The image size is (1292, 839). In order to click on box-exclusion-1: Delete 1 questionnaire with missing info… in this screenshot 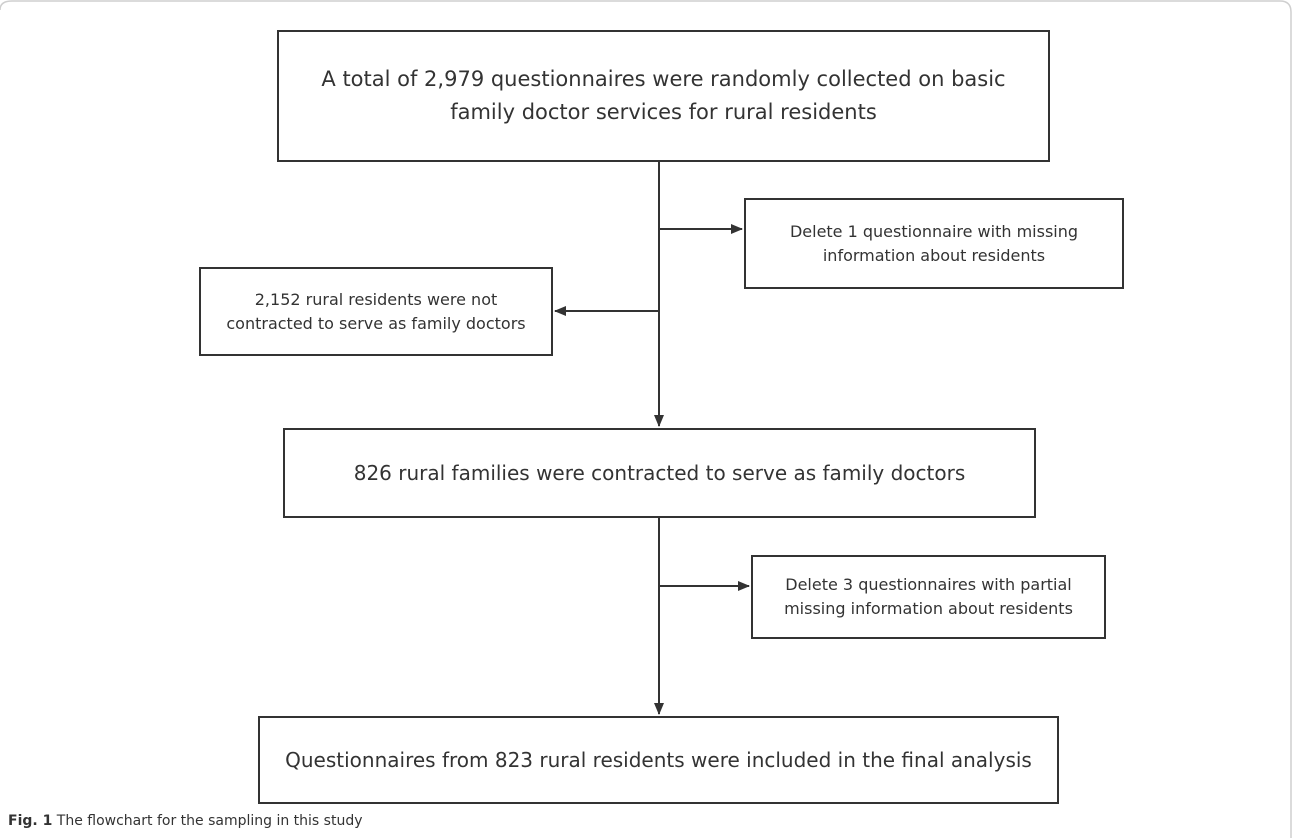, I will do `click(934, 243)`.